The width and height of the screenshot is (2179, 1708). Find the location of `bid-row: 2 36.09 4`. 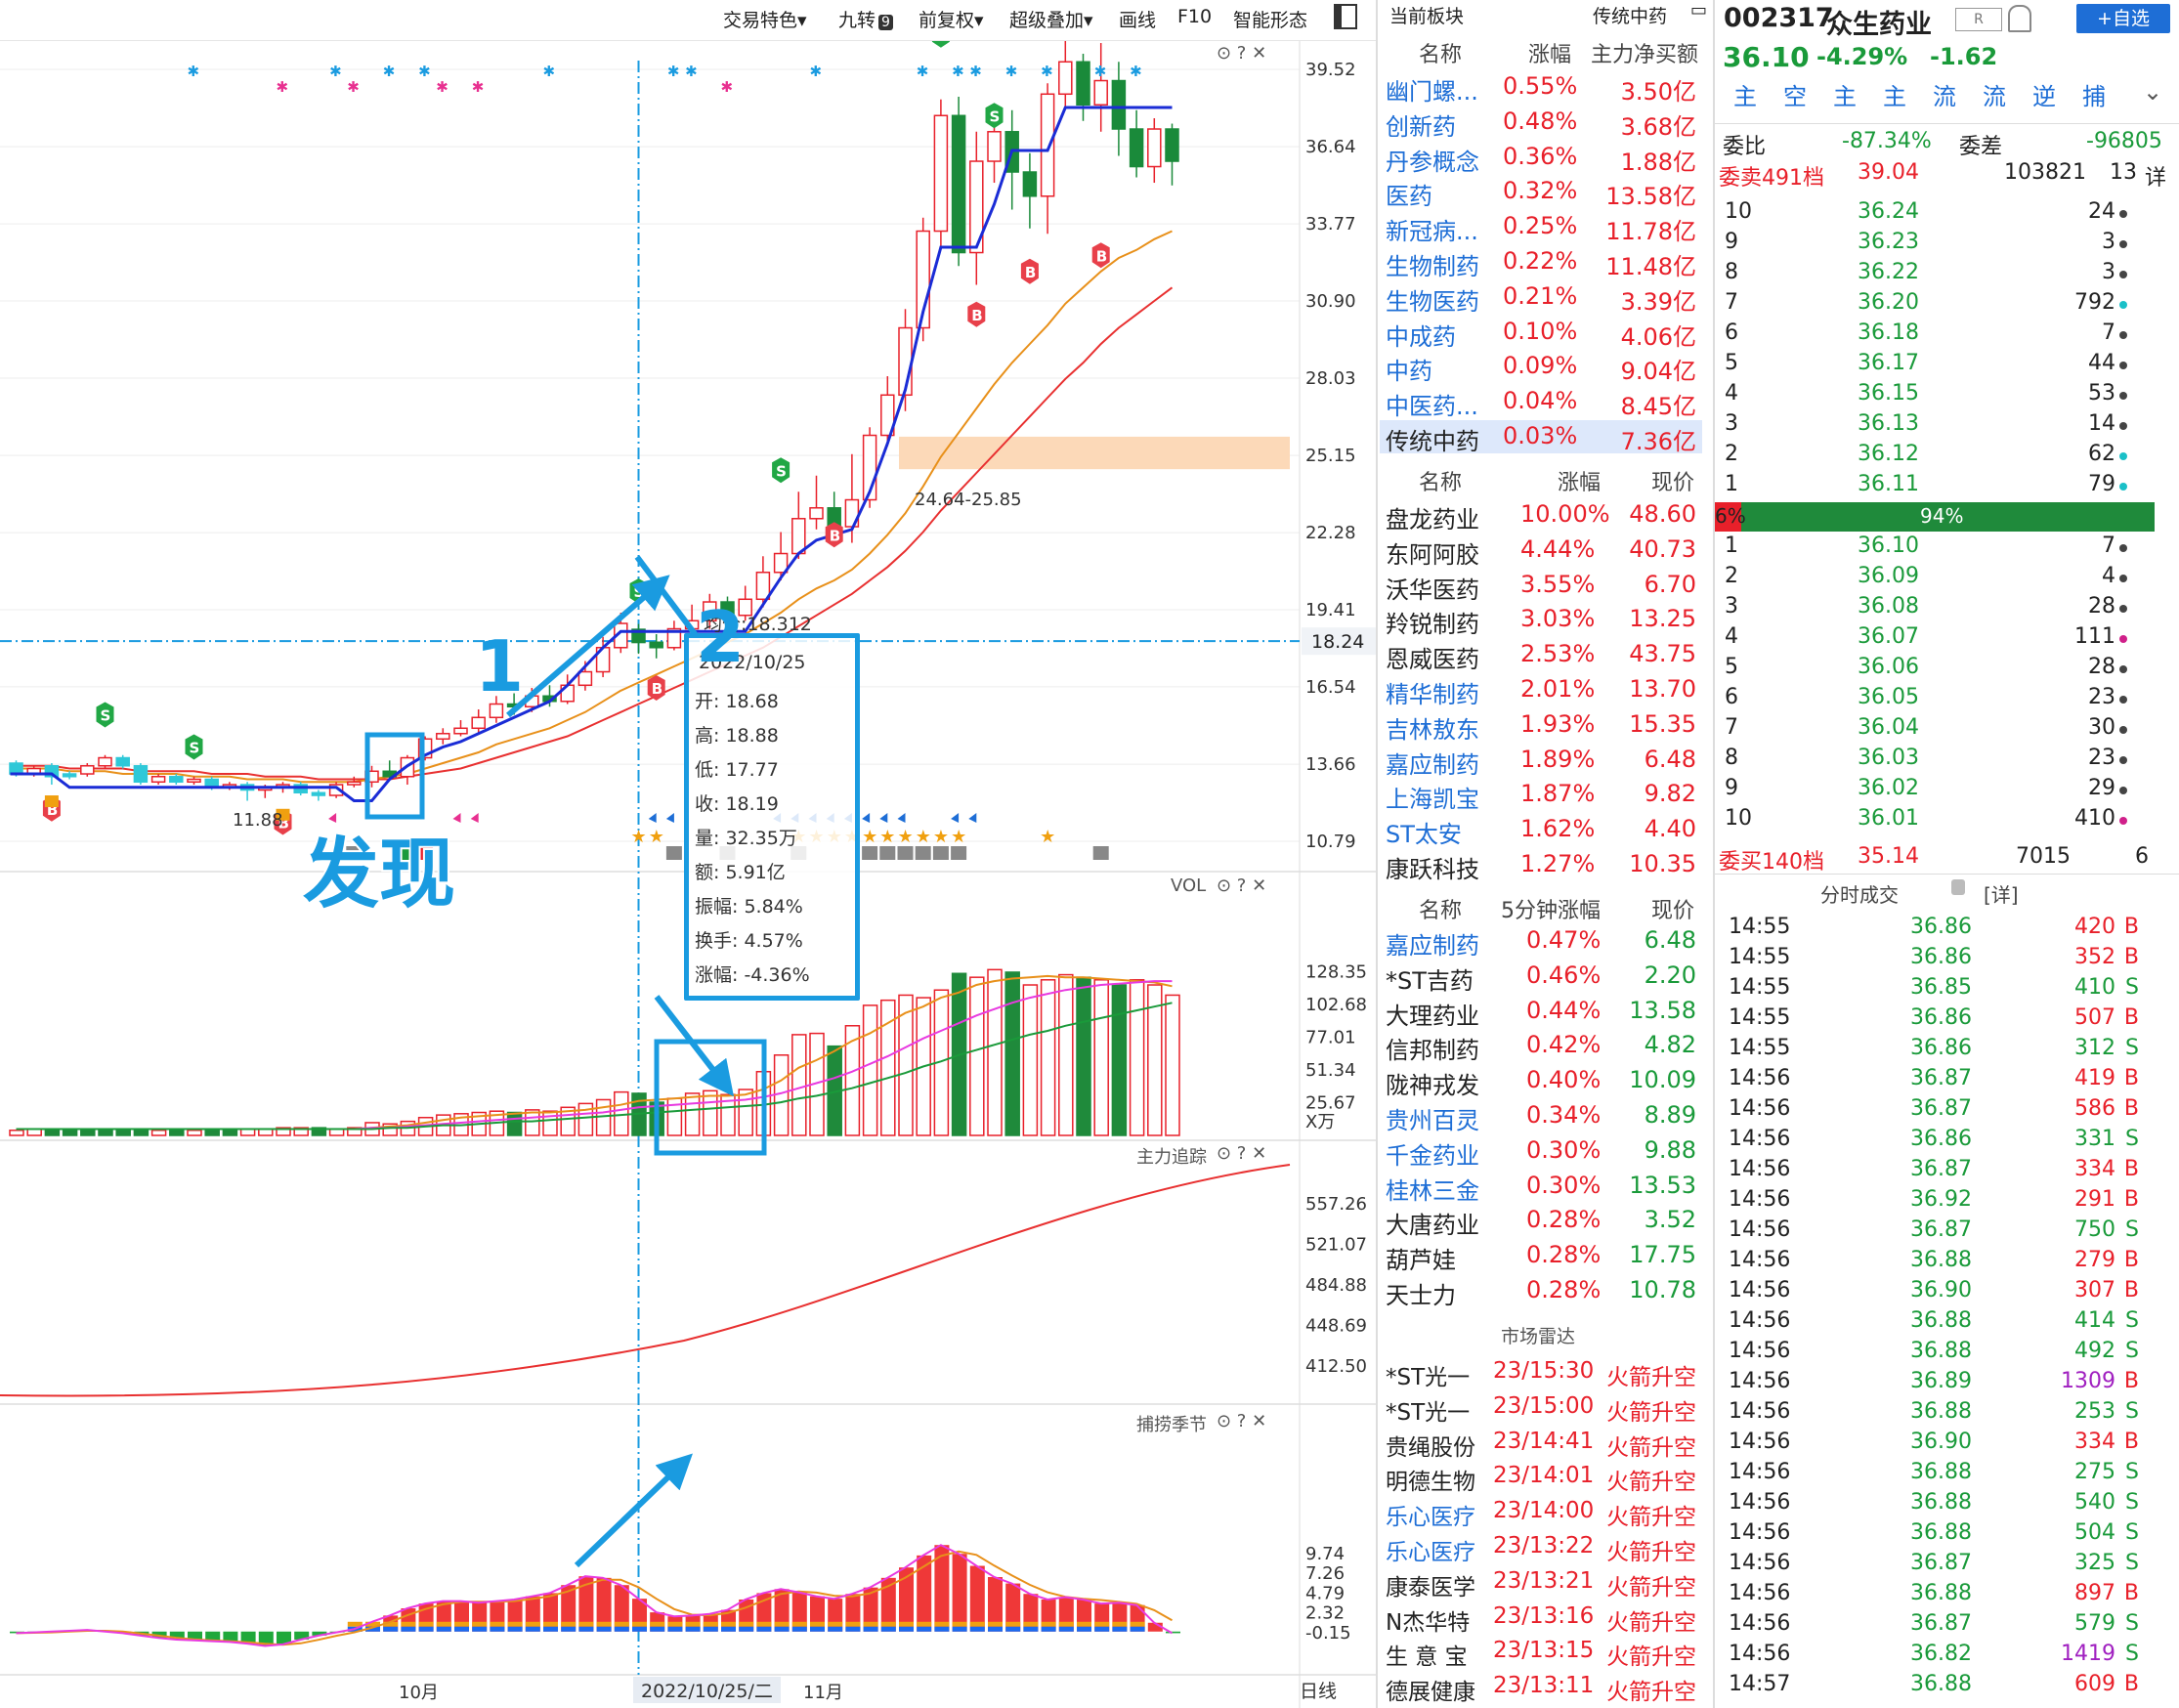

bid-row: 2 36.09 4 is located at coordinates (1944, 578).